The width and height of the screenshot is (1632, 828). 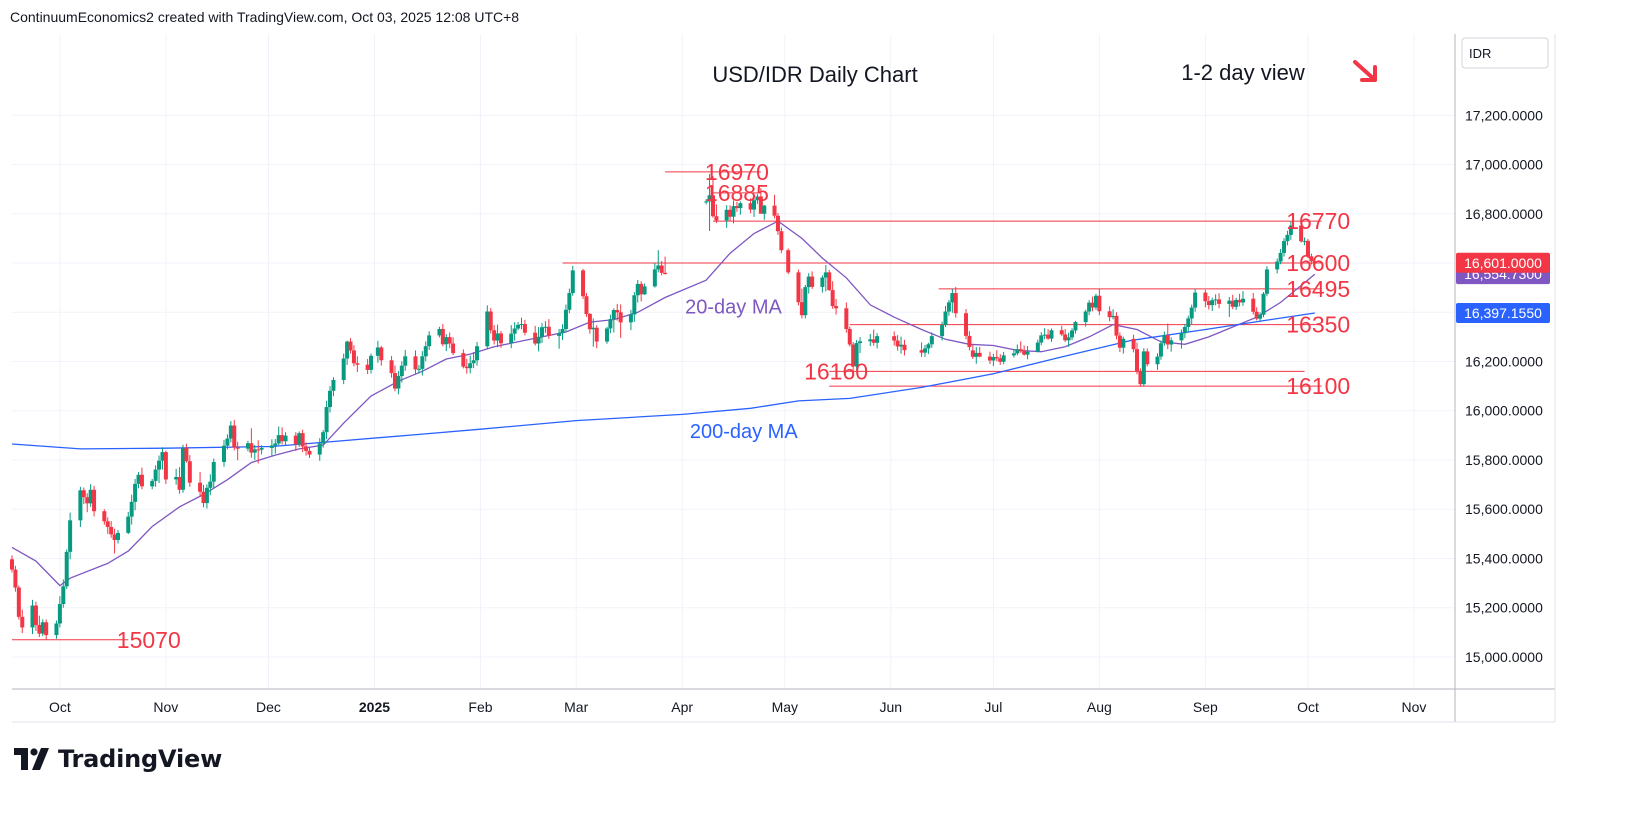 What do you see at coordinates (1308, 707) in the screenshot?
I see `x-tick-label: Oct` at bounding box center [1308, 707].